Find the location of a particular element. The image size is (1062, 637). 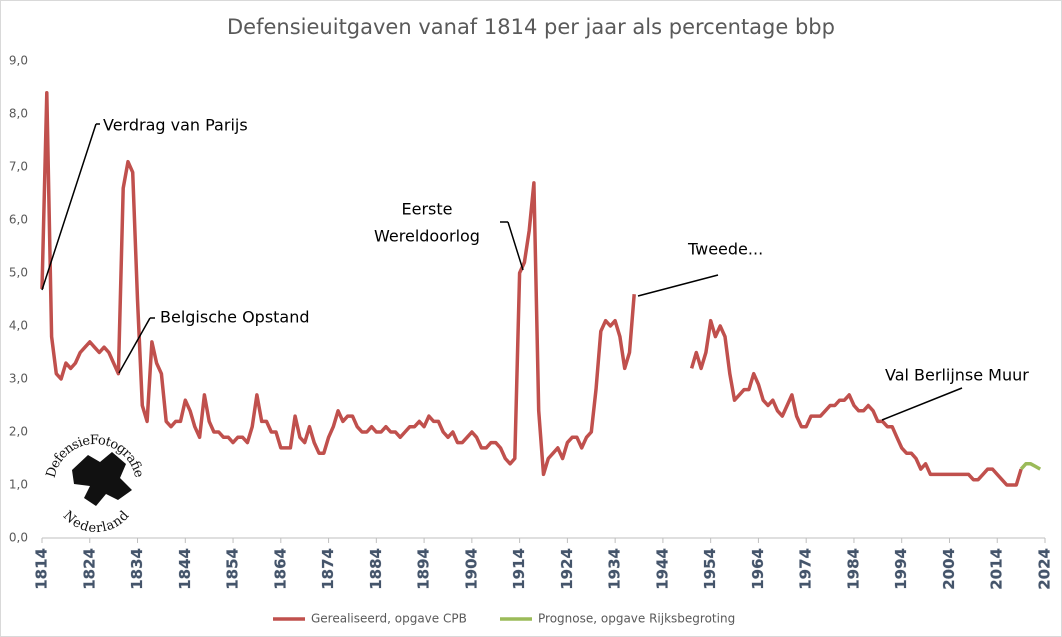

x-tick-label: 1924 is located at coordinates (567, 569).